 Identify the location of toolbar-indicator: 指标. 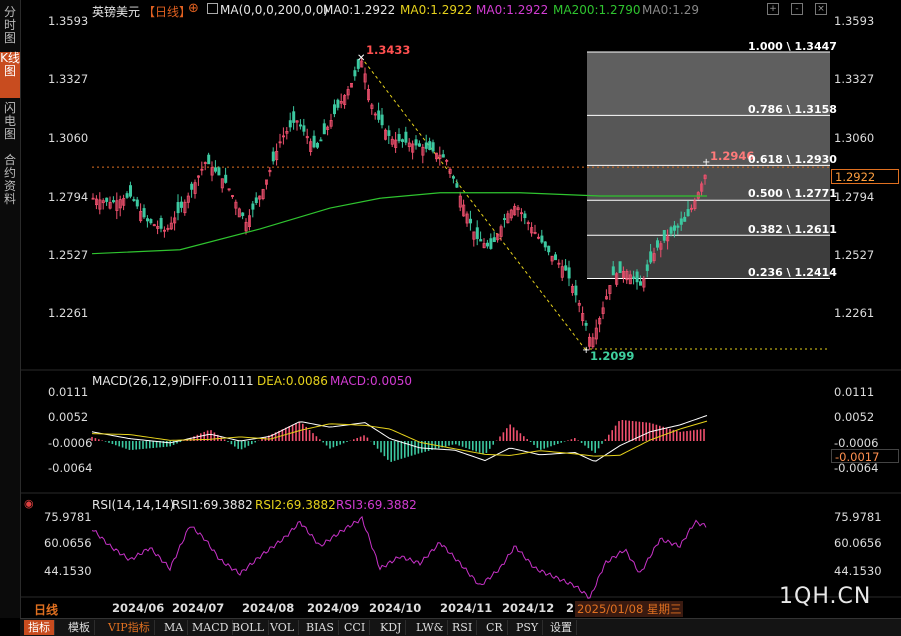
(39, 627).